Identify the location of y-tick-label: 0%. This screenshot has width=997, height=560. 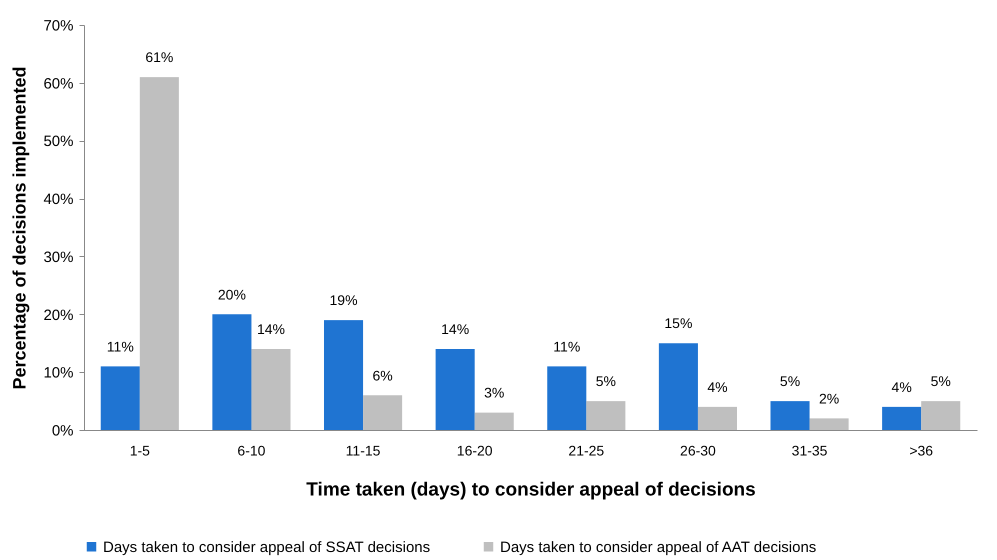
(63, 431).